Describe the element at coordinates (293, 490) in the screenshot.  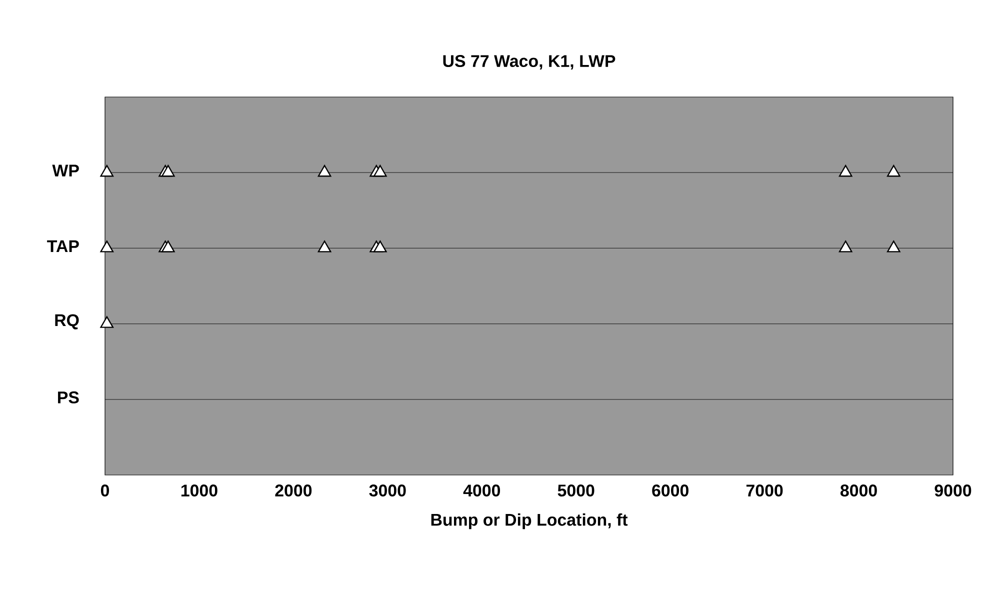
I see `x-tick-label: 2000` at that location.